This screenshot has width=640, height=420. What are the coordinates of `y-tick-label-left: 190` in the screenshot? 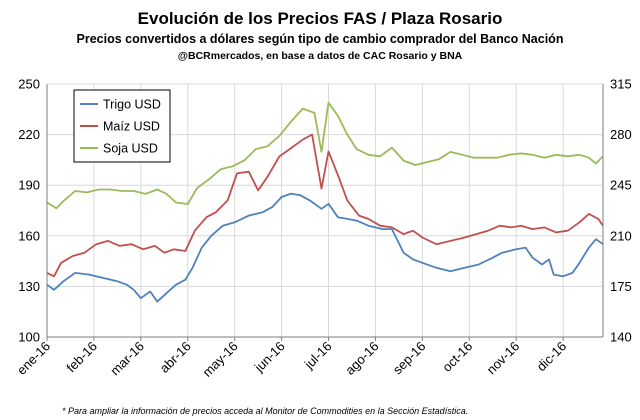 It's located at (29, 185).